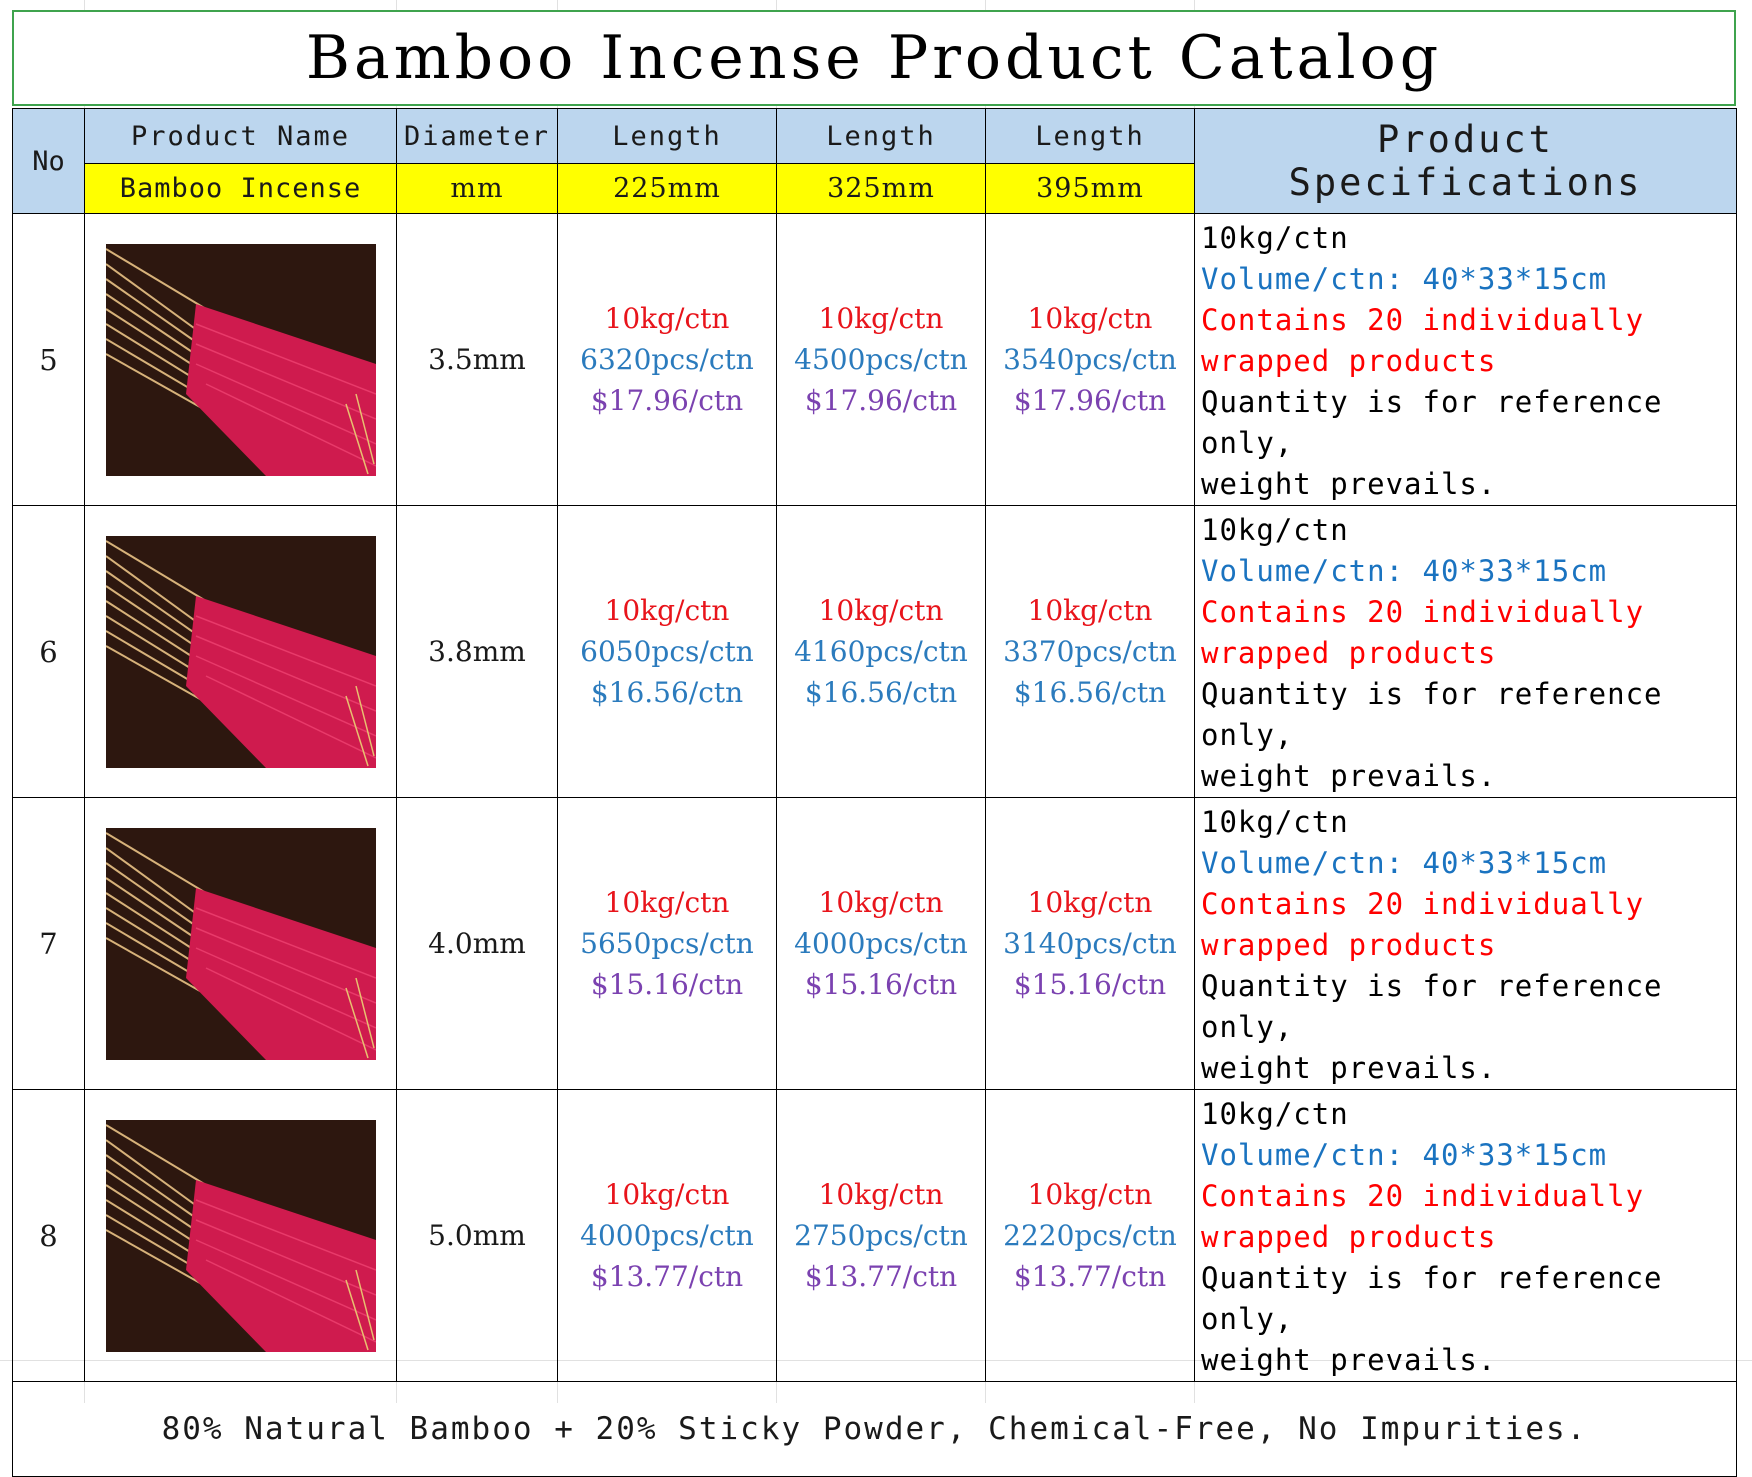 This screenshot has height=1477, width=1752. I want to click on length-395-cell: 10kg/ctn 3370pcs/ctn $16.56/ctn, so click(1090, 651).